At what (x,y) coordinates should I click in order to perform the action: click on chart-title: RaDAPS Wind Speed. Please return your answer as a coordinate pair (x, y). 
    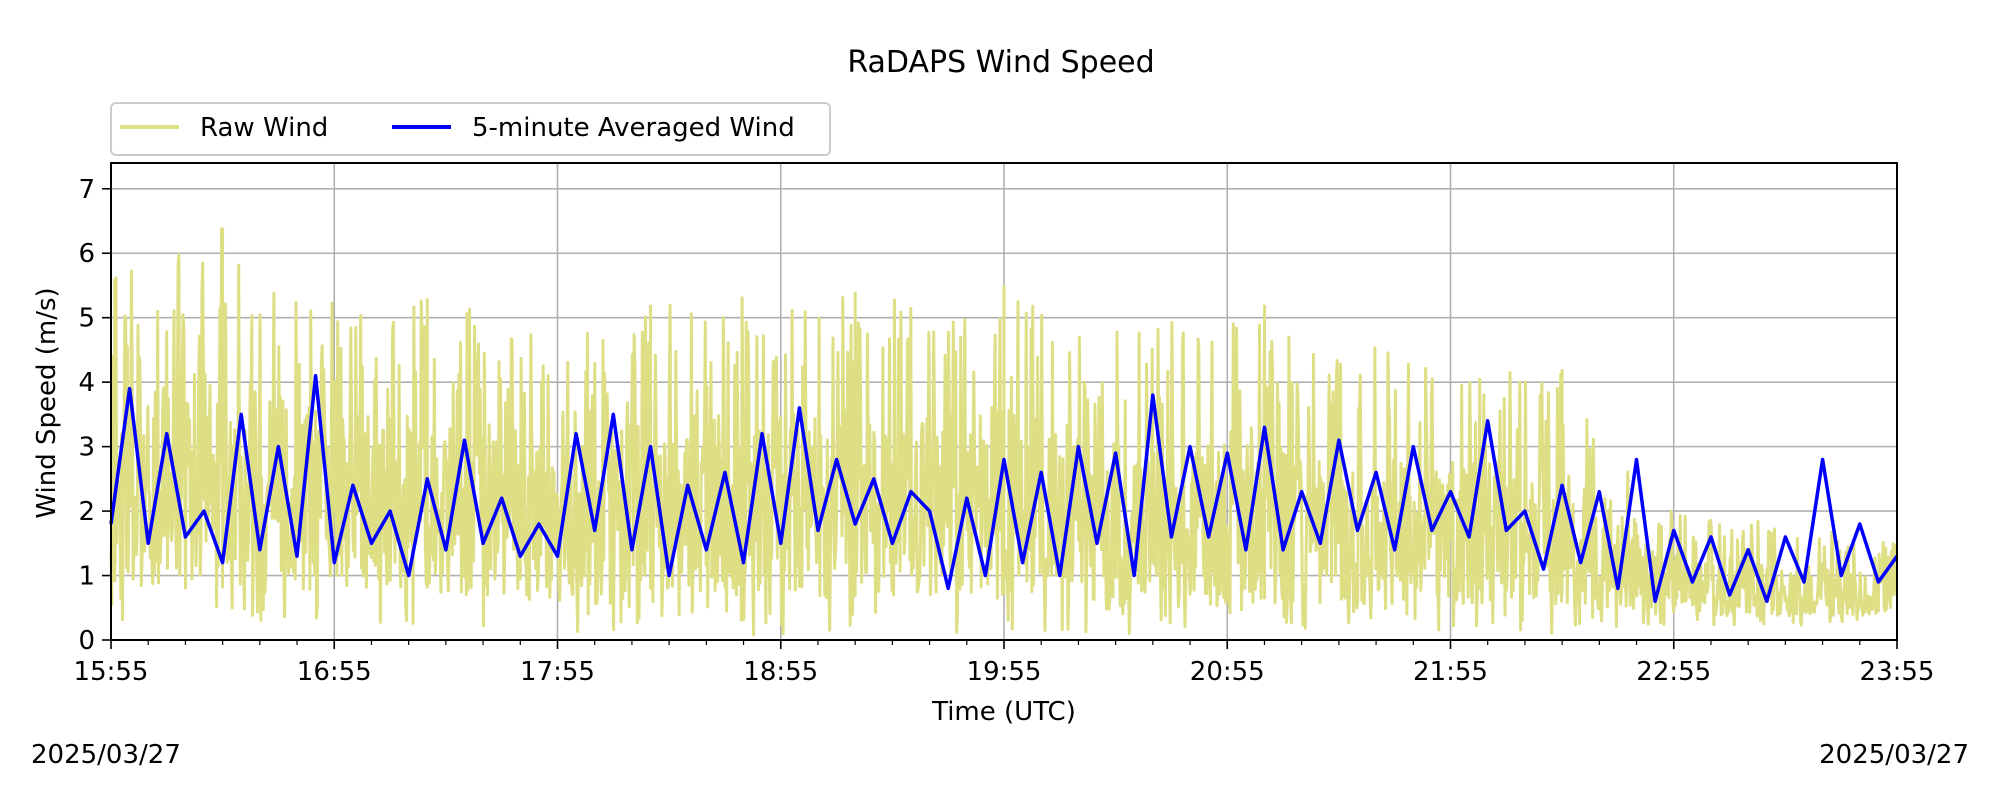
    Looking at the image, I should click on (1000, 62).